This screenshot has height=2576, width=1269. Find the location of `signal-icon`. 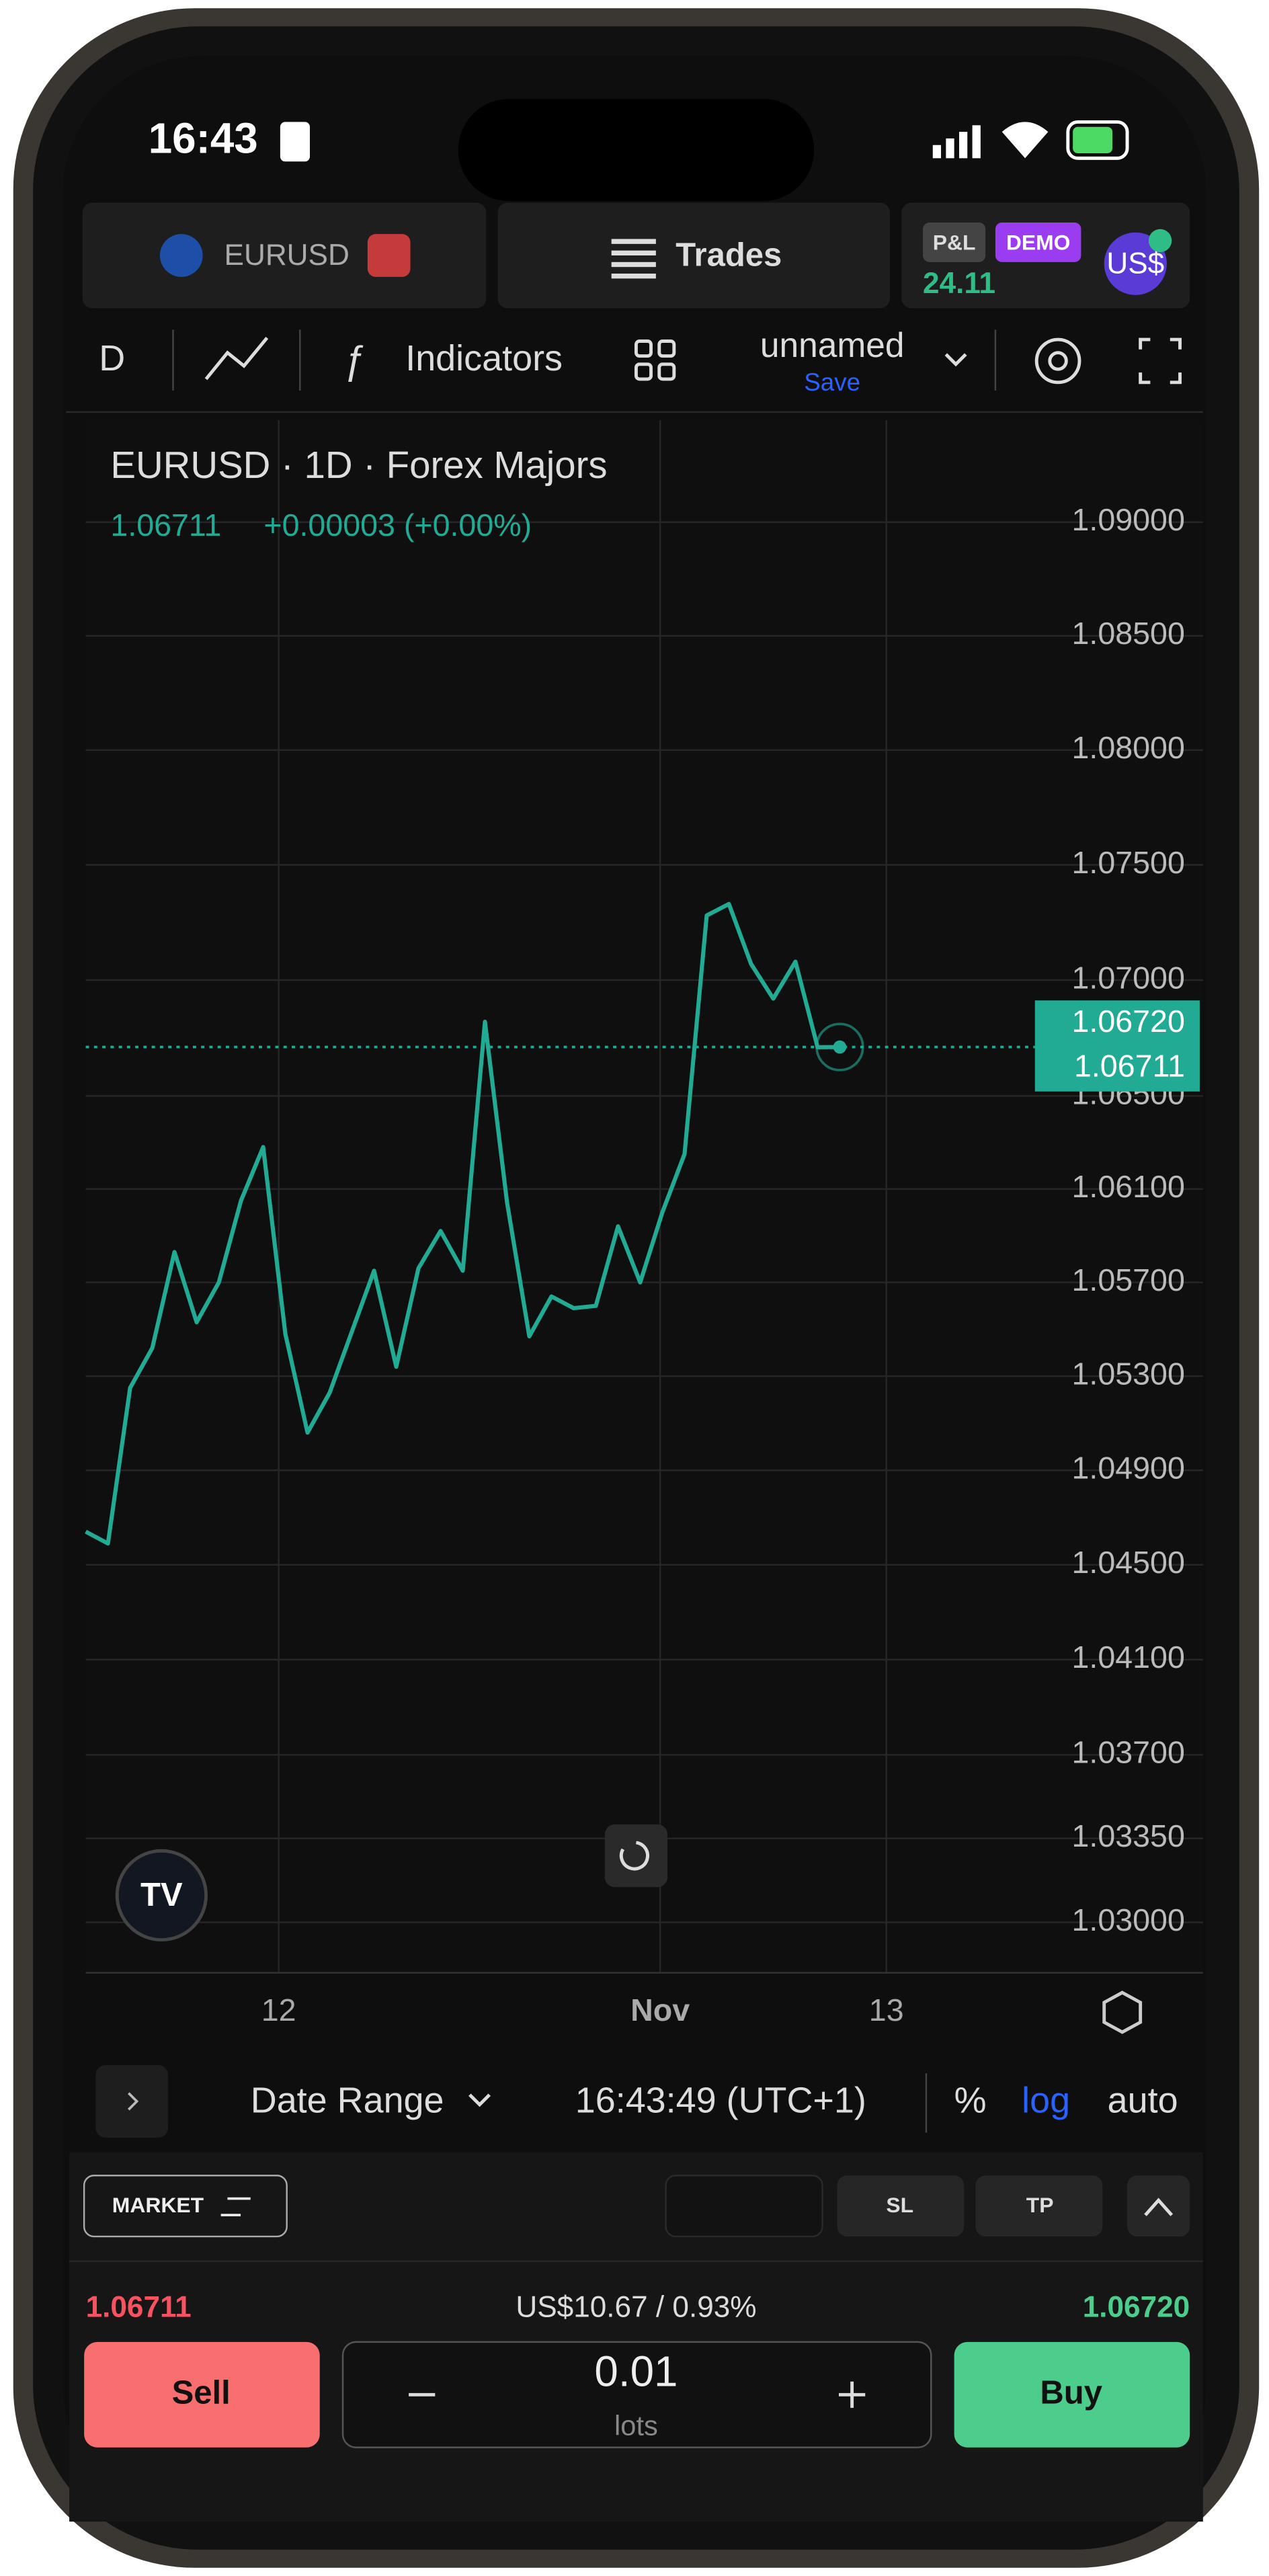

signal-icon is located at coordinates (956, 142).